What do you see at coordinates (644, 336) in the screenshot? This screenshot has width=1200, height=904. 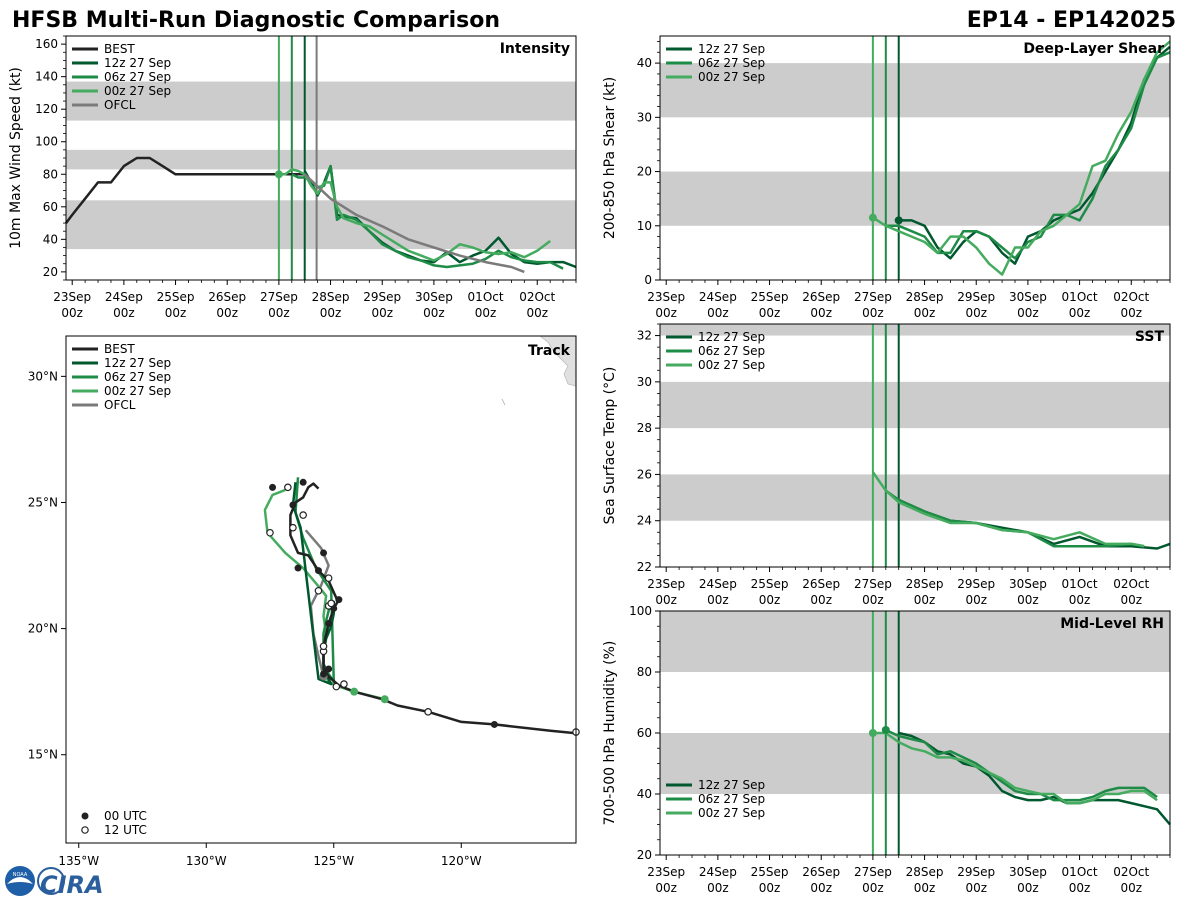 I see `sst-ytick-label-5: 32` at bounding box center [644, 336].